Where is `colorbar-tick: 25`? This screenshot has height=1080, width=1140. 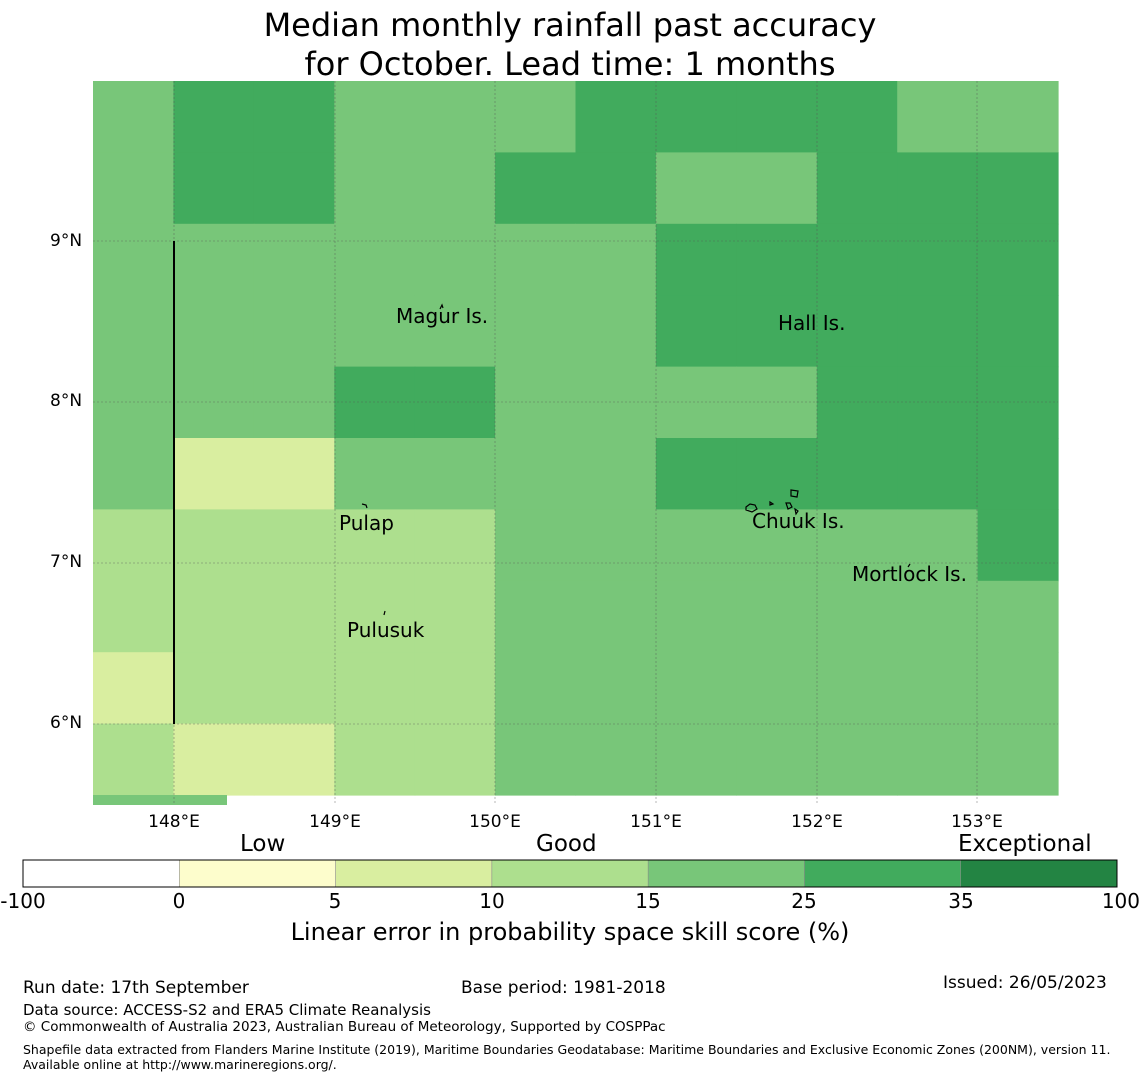
colorbar-tick: 25 is located at coordinates (804, 901).